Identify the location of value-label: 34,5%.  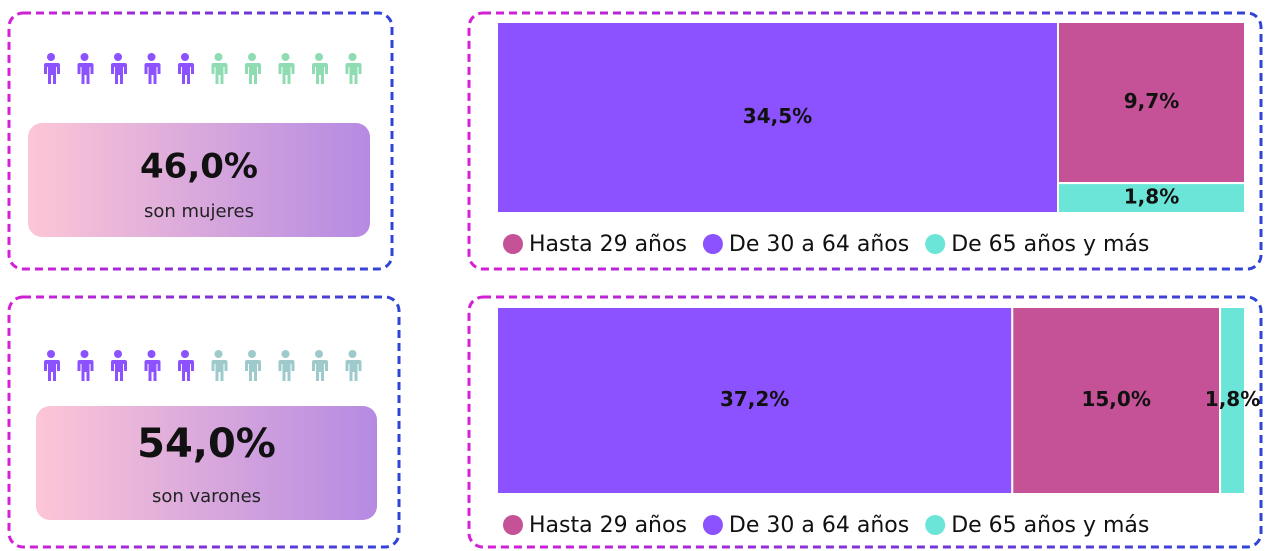
(777, 116).